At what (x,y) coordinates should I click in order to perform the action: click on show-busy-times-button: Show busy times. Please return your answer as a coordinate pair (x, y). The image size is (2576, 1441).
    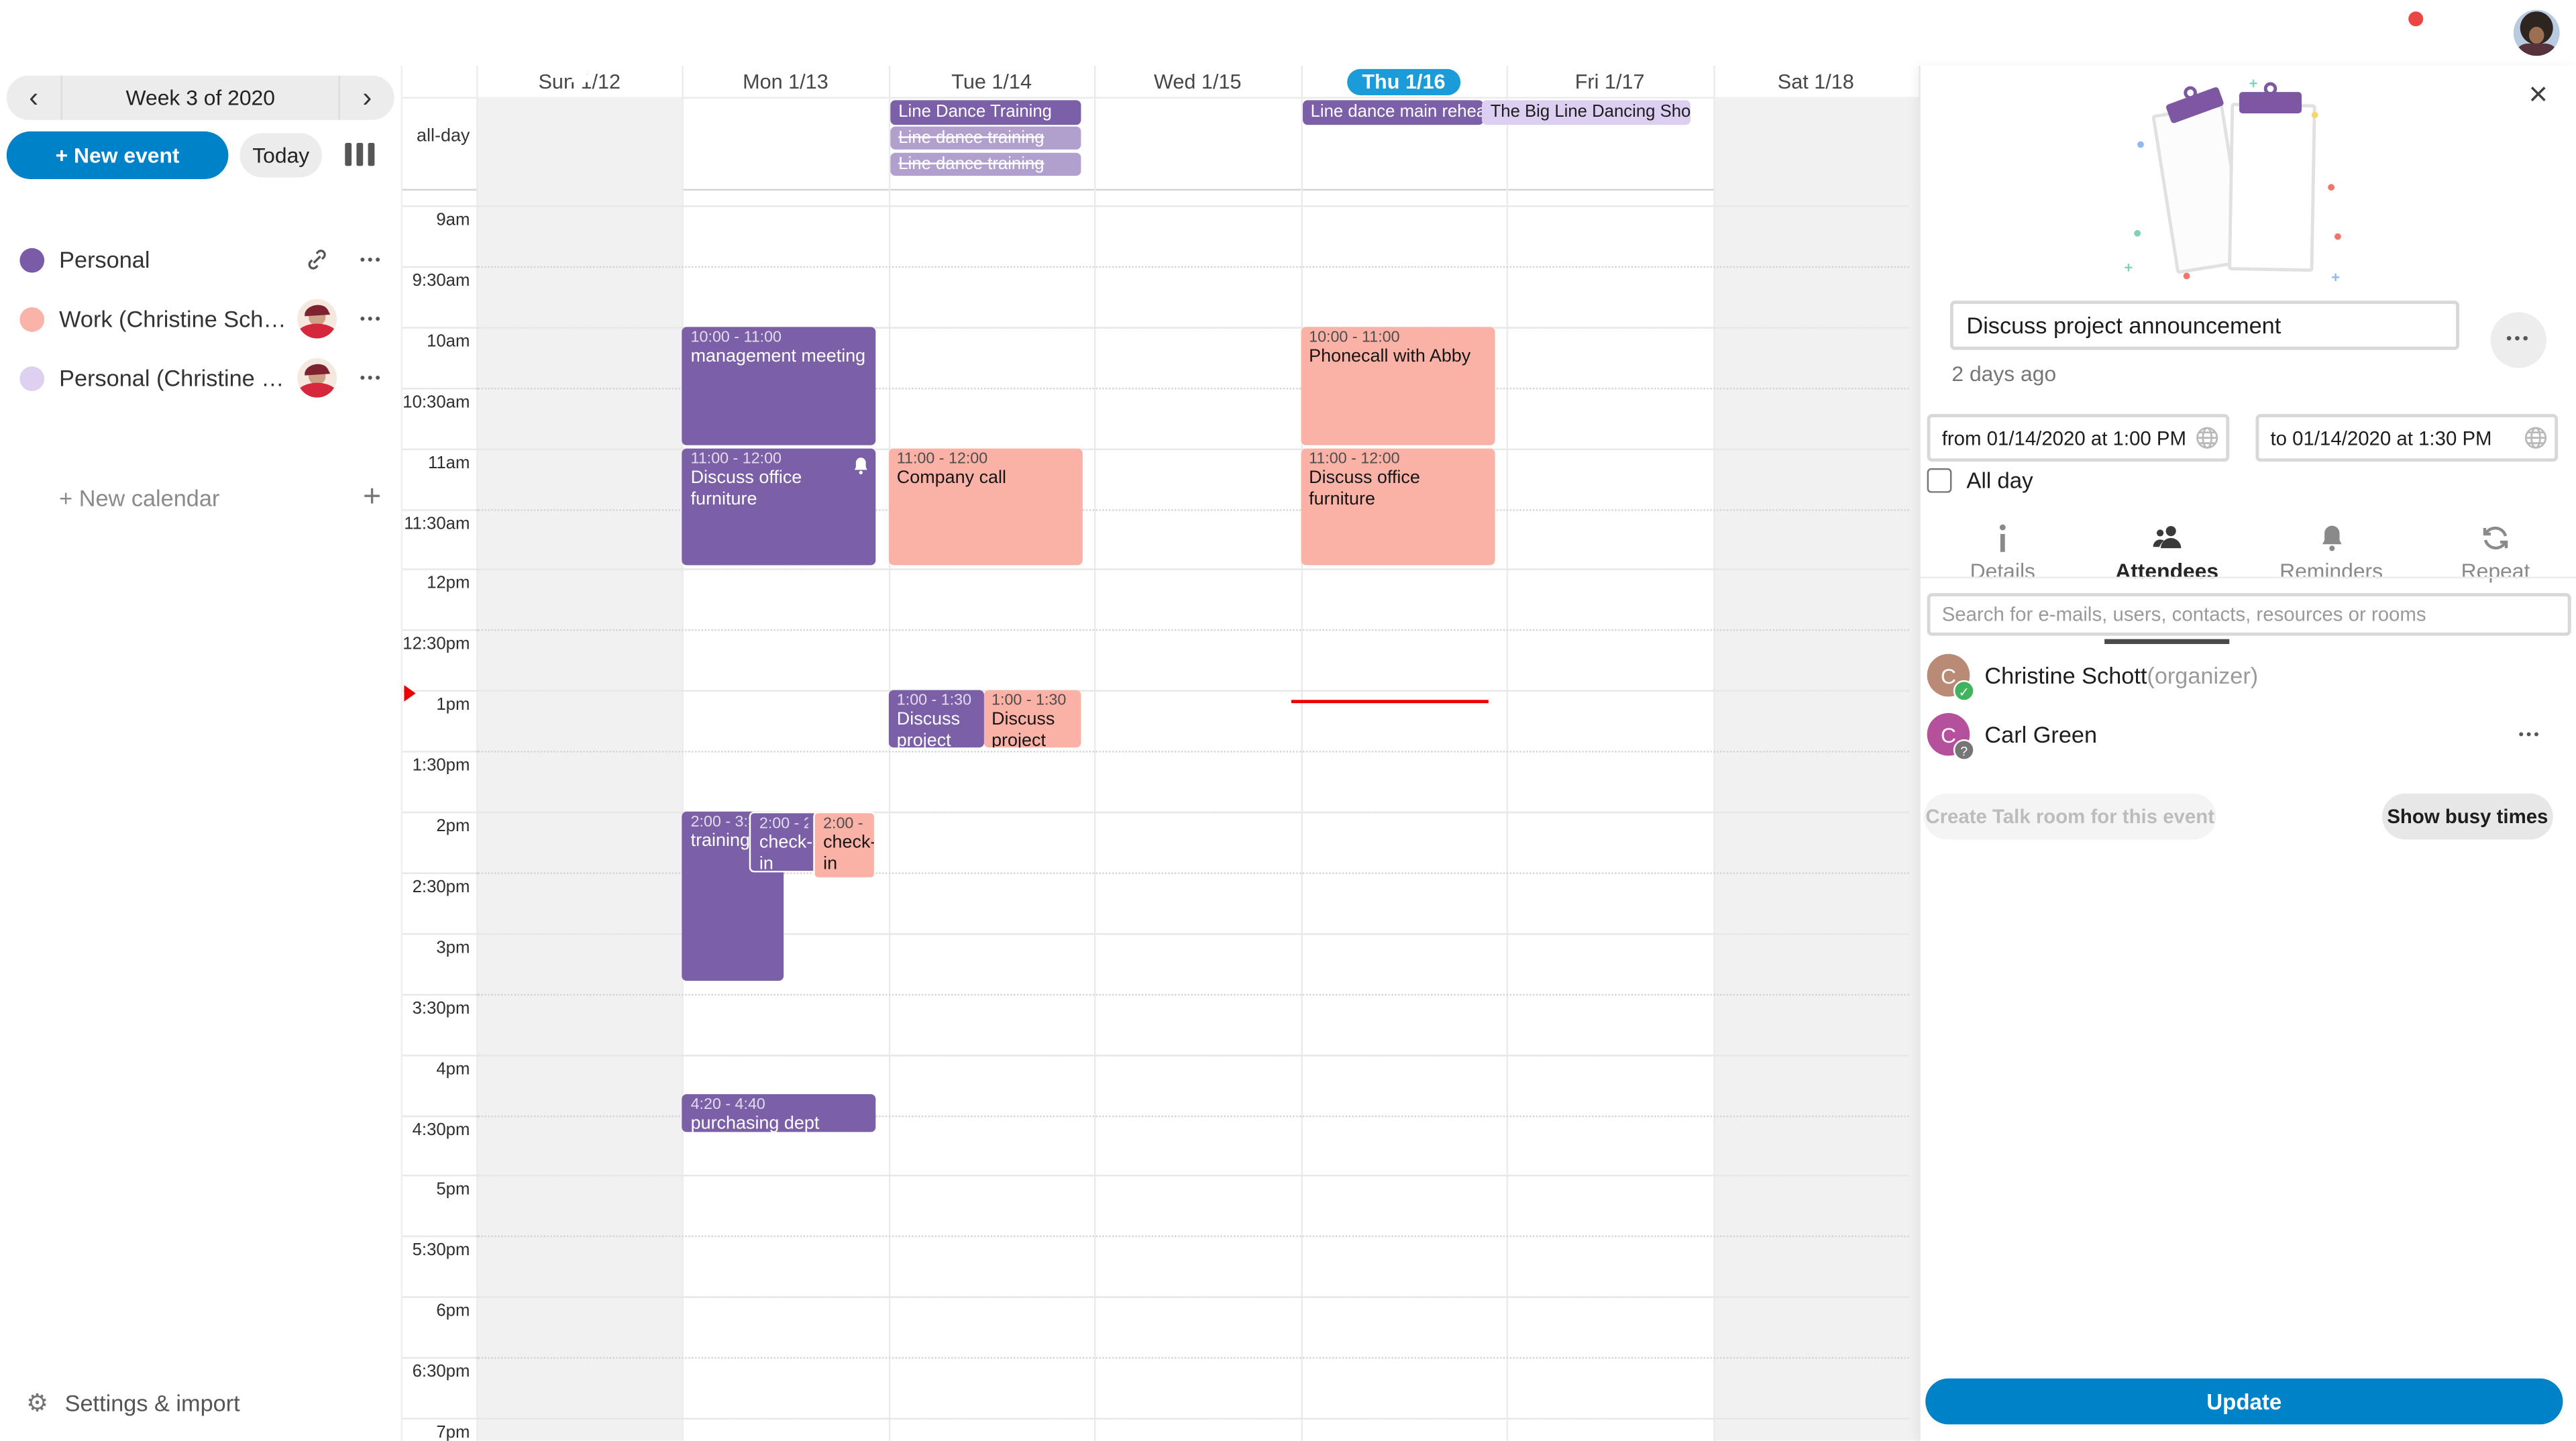
    Looking at the image, I should click on (2467, 816).